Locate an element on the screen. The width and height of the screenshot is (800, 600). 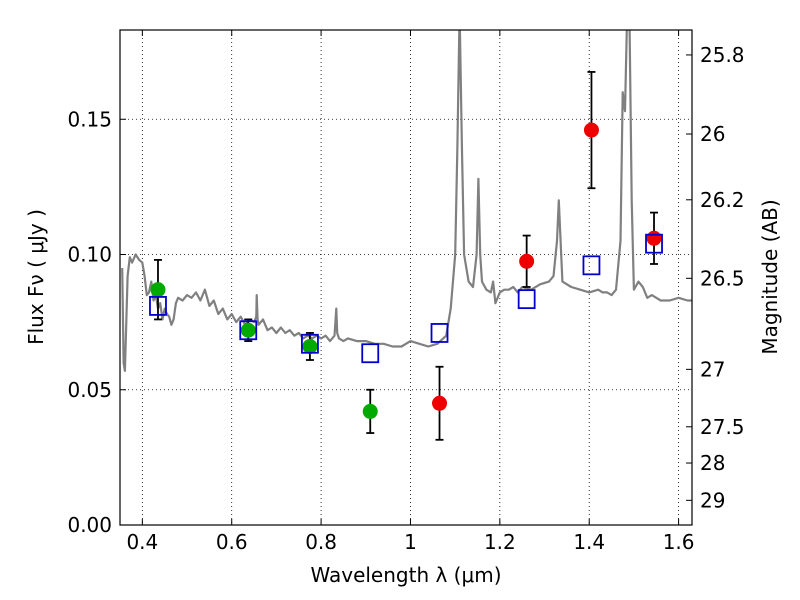
x-tick-label: 0.4 is located at coordinates (142, 542).